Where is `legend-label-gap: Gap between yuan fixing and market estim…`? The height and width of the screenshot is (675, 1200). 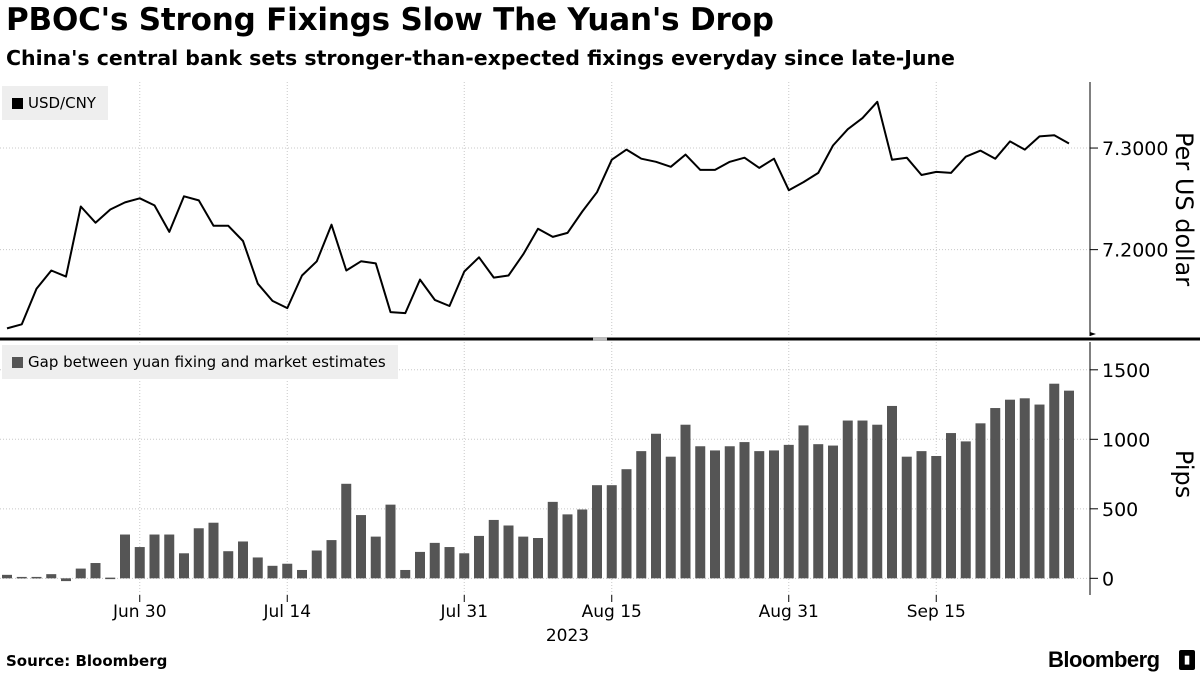
legend-label-gap: Gap between yuan fixing and market estim… is located at coordinates (207, 362).